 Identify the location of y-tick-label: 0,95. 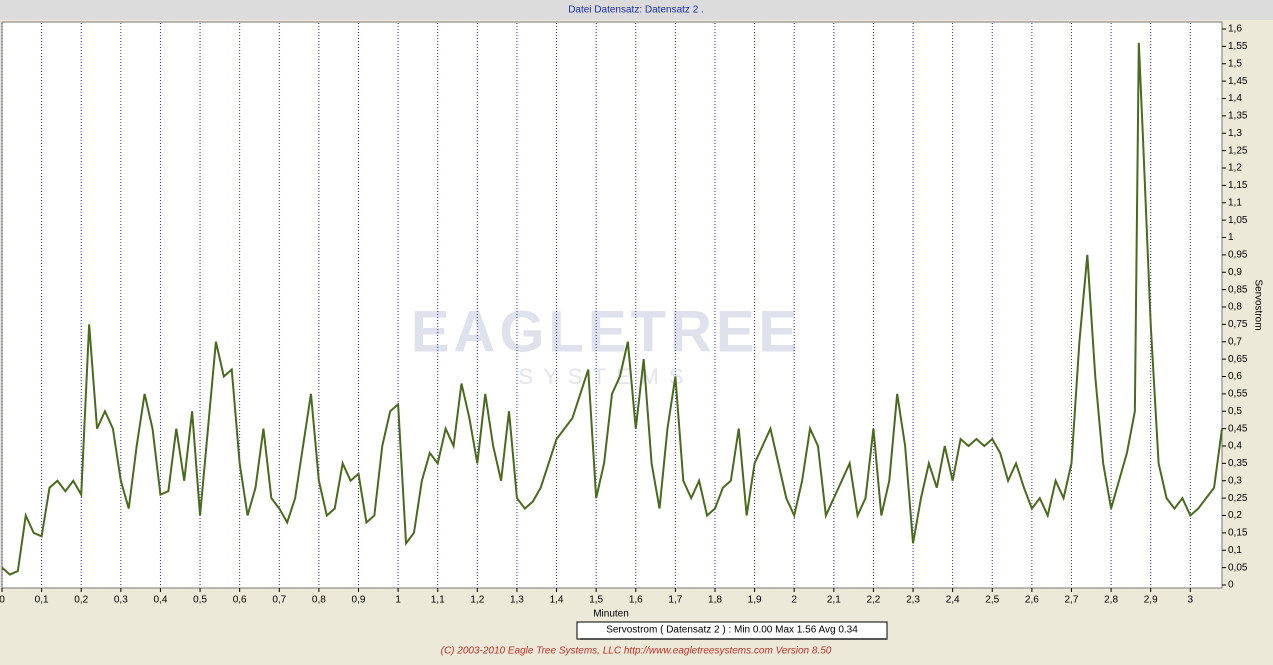
(1238, 255).